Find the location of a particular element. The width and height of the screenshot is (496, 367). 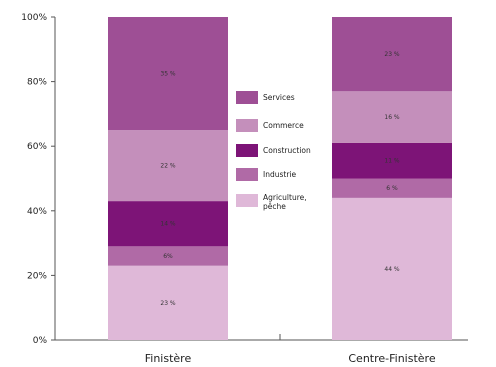

data-label: 6% is located at coordinates (168, 256).